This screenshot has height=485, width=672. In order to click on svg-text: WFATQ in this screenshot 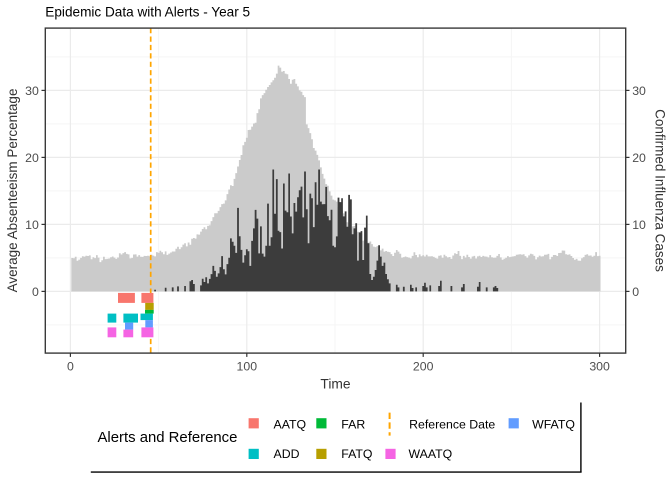, I will do `click(553, 424)`.